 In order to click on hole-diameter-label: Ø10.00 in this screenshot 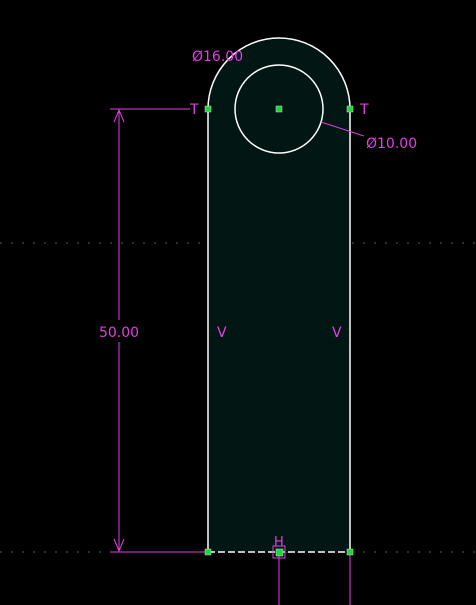, I will do `click(391, 144)`.